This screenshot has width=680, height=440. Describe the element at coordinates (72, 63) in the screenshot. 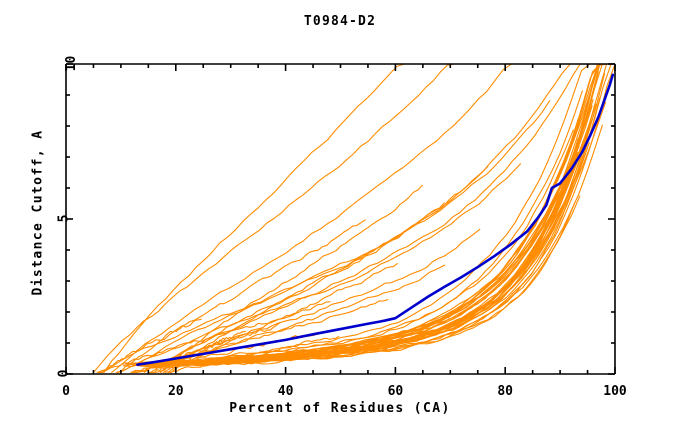

I see `y-tick-label: 10` at that location.